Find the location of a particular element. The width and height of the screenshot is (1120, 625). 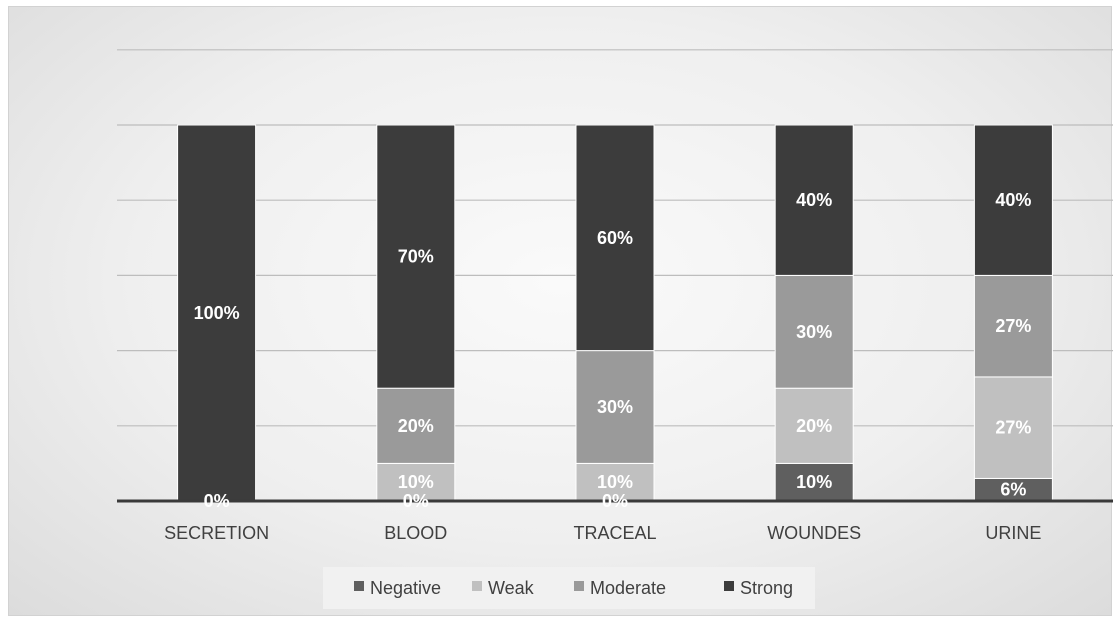

bar-segment-strong-urine is located at coordinates (1013, 200).